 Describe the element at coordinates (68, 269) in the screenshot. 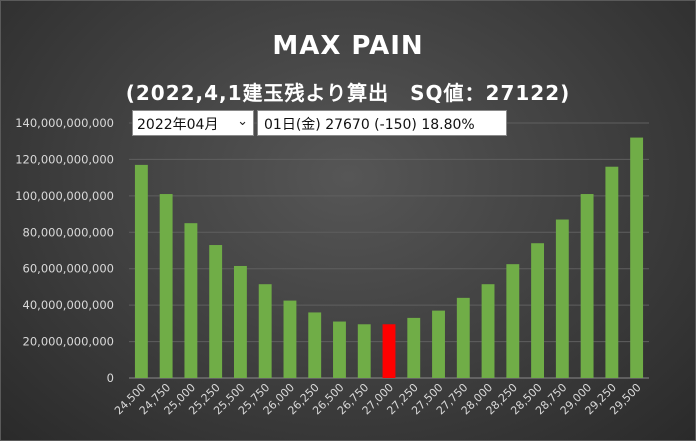

I see `y-tick-label: 60,000,000,000` at that location.